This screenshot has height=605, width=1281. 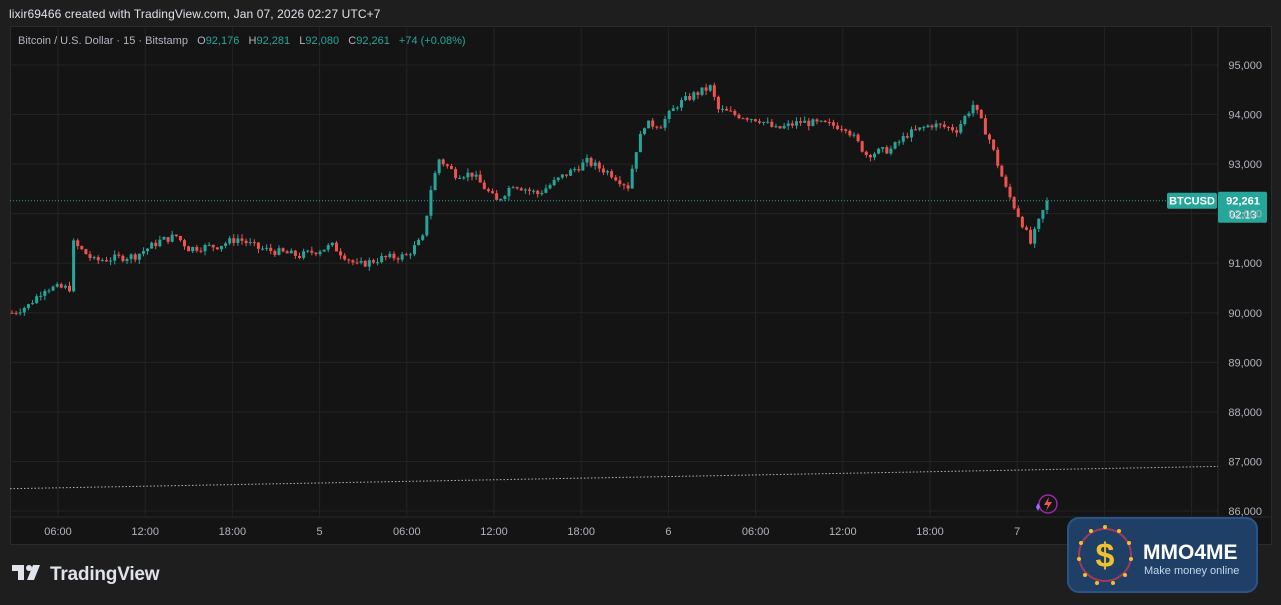 I want to click on tradingview-wordmark: TradingView, so click(x=105, y=574).